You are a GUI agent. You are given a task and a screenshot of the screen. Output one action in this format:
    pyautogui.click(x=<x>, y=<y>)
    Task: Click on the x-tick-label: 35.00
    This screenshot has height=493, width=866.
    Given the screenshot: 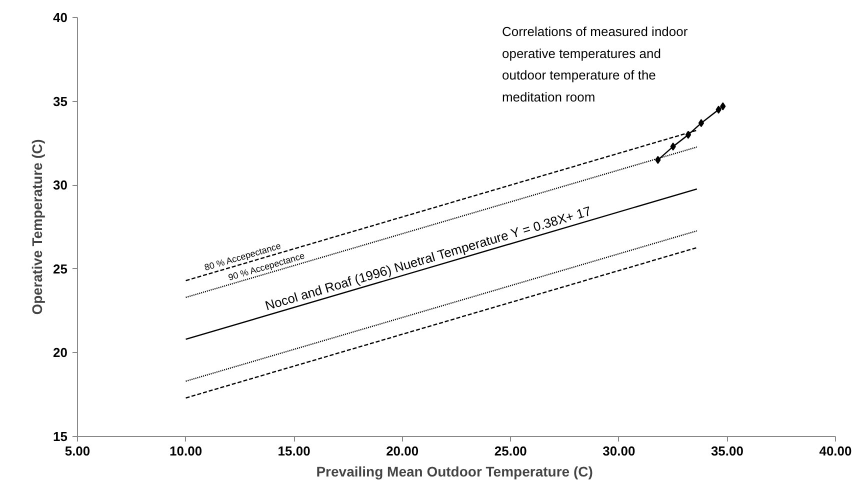 What is the action you would take?
    pyautogui.click(x=727, y=451)
    